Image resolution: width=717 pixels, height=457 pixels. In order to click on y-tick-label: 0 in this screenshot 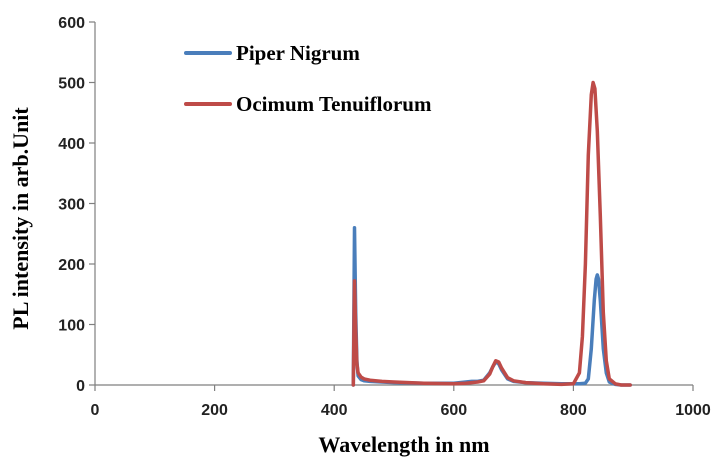, I will do `click(80, 386)`.